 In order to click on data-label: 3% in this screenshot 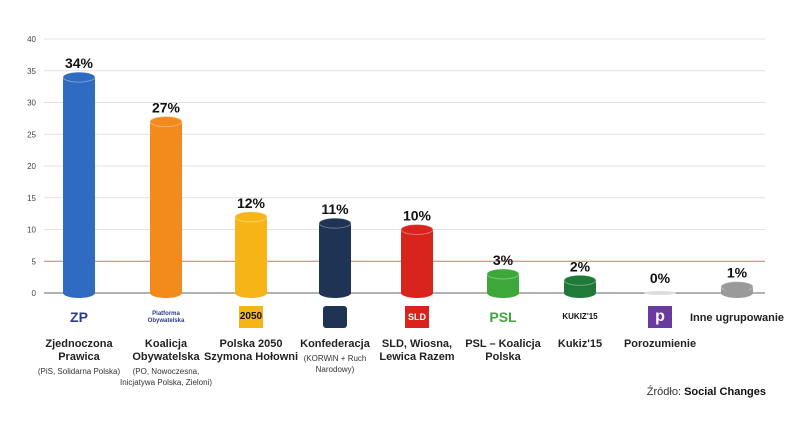, I will do `click(503, 260)`.